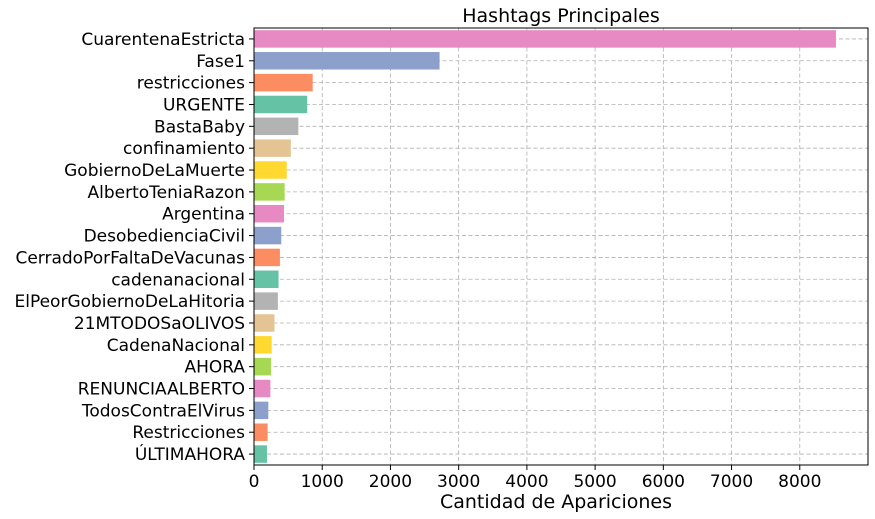 The image size is (875, 519). What do you see at coordinates (159, 324) in the screenshot?
I see `y-tick-label: 21MTODOSaOLIVOS` at bounding box center [159, 324].